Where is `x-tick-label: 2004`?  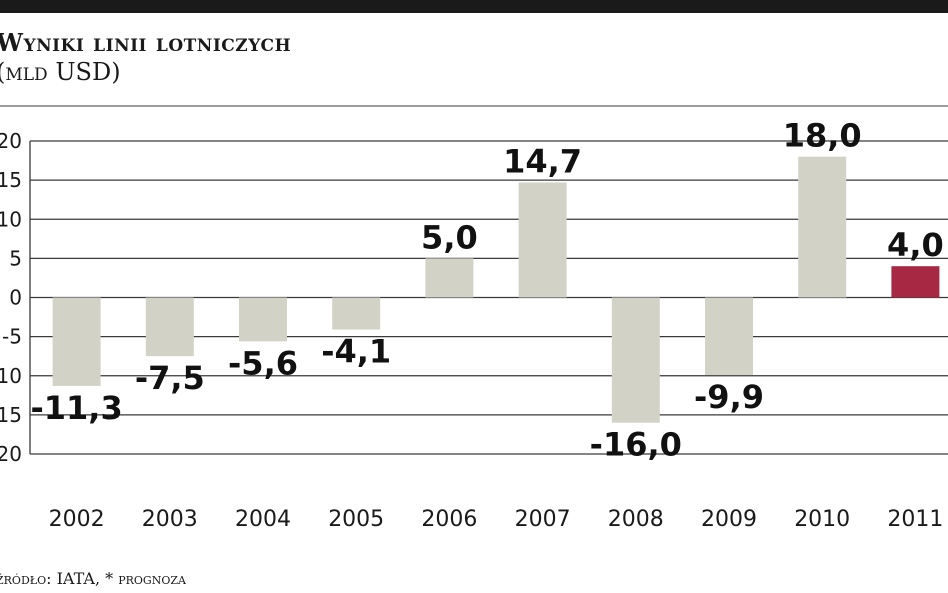
x-tick-label: 2004 is located at coordinates (263, 519).